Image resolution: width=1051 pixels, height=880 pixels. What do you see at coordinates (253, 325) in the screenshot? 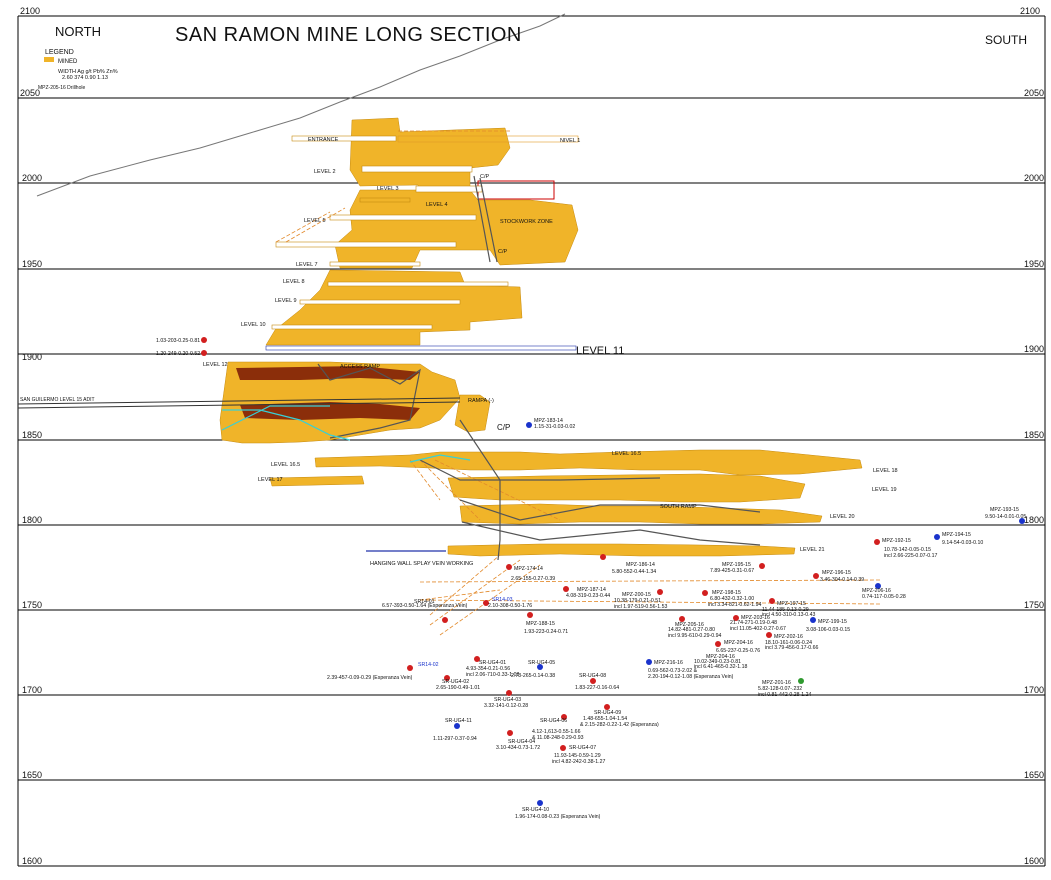
I see `label-level10: LEVEL 10` at bounding box center [253, 325].